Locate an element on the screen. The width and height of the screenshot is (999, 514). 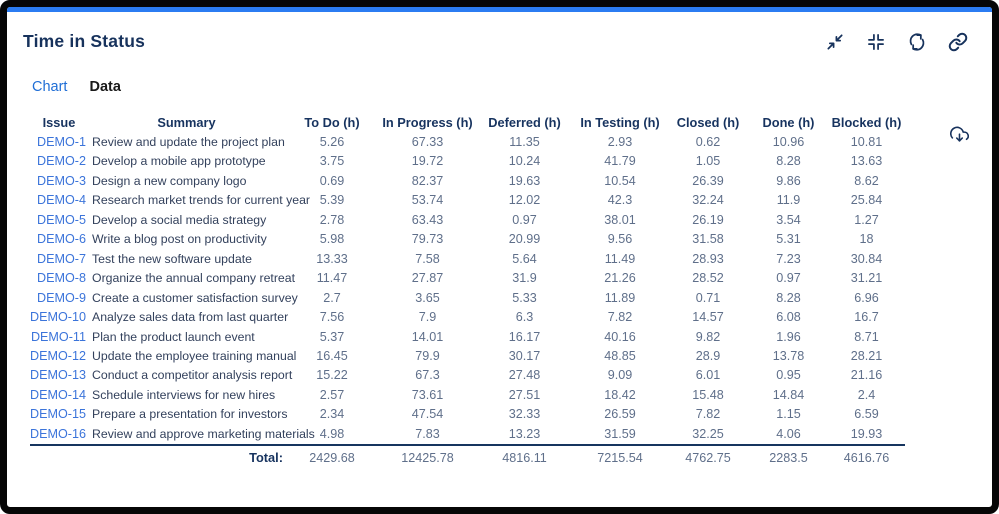
value-cell: 11.89 is located at coordinates (620, 297).